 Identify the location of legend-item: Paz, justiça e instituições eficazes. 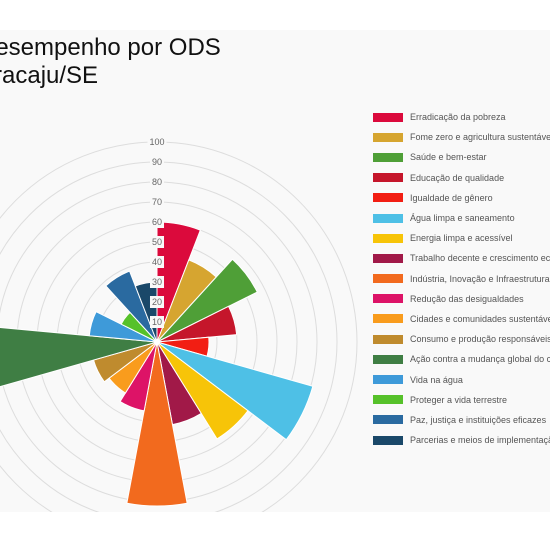
(461, 420).